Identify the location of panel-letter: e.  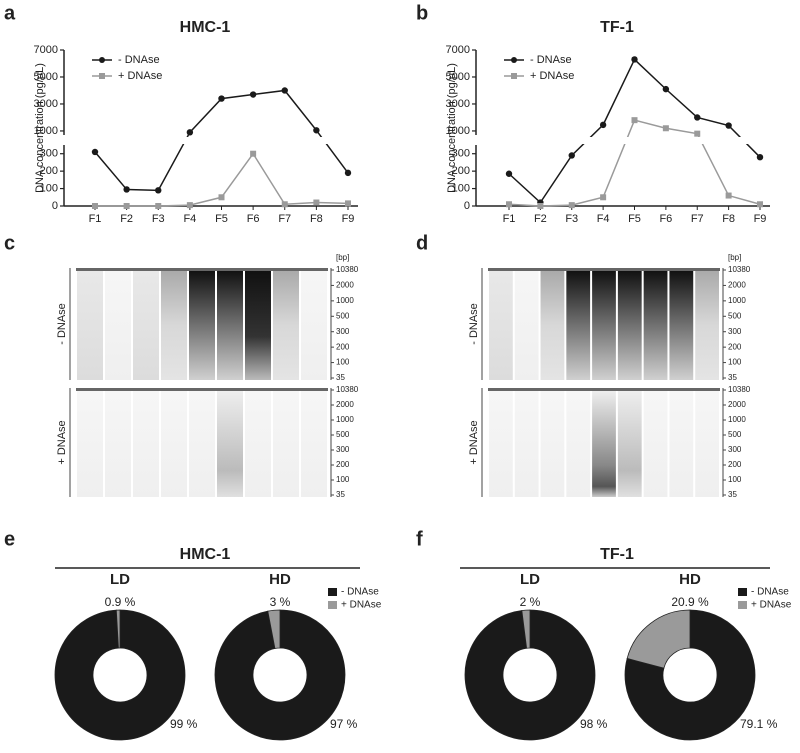
(9, 539).